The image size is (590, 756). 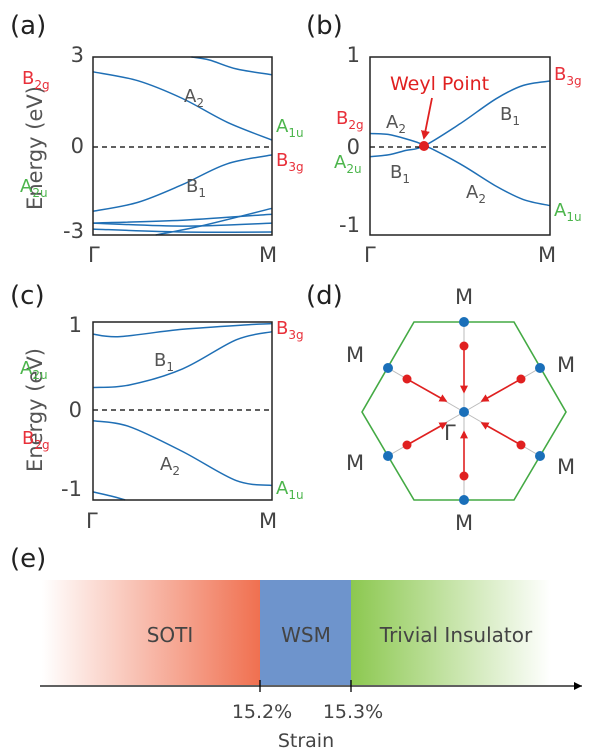 What do you see at coordinates (370, 255) in the screenshot?
I see `panel-b-xtick-gamma: Γ` at bounding box center [370, 255].